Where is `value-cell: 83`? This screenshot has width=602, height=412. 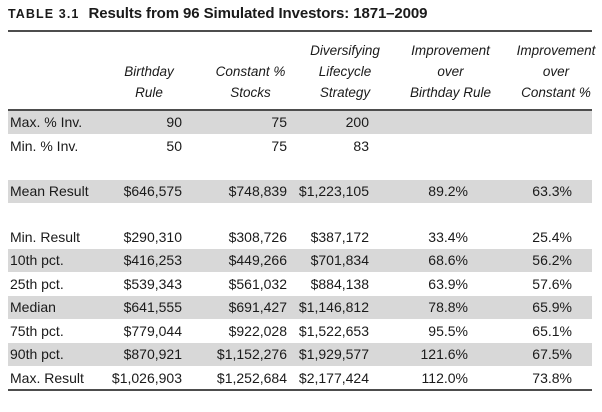
value-cell: 83 is located at coordinates (361, 145).